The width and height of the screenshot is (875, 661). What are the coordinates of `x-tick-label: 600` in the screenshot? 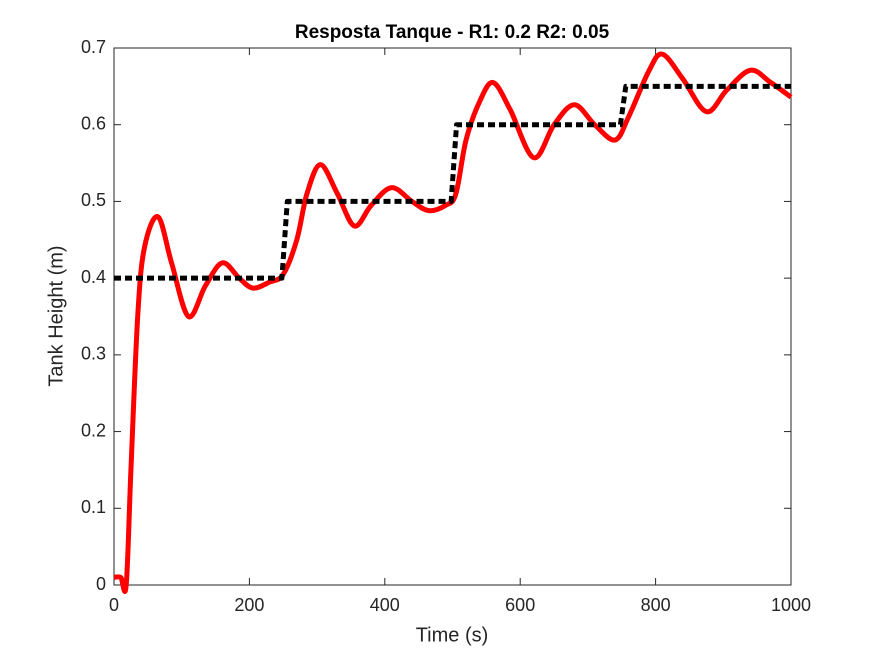 It's located at (520, 605).